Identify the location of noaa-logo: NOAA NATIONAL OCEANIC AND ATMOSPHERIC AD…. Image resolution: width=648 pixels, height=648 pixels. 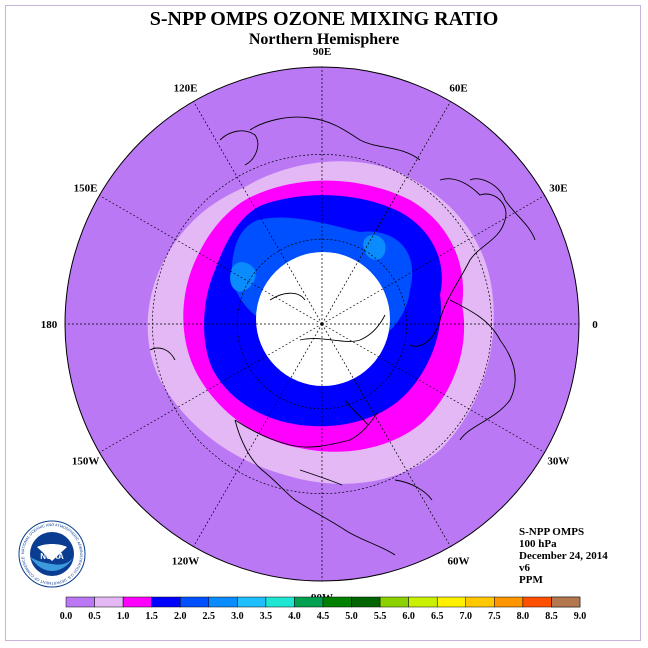
(52, 554).